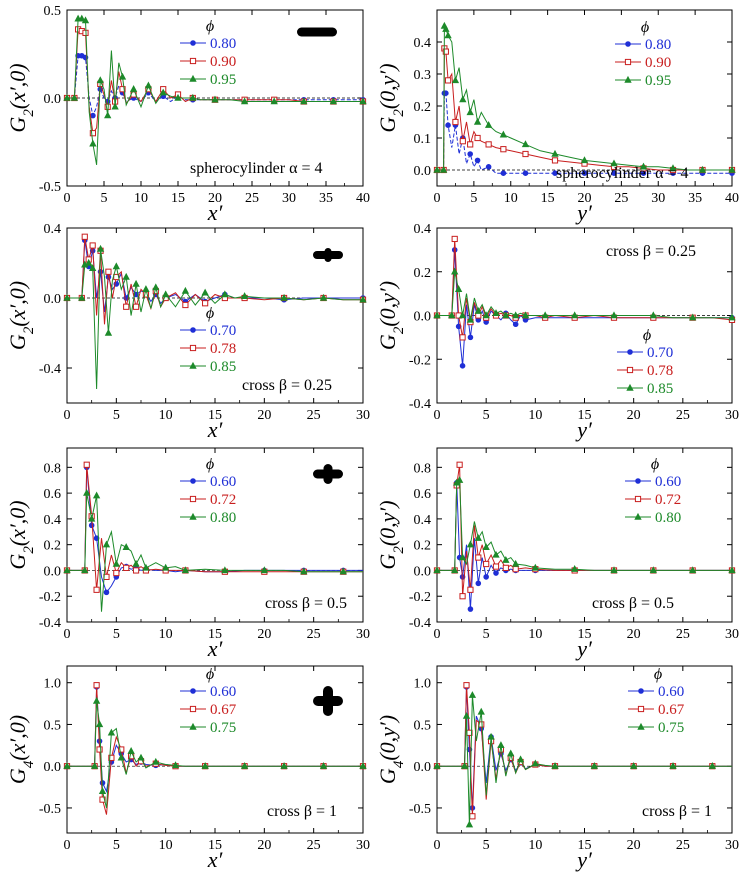  What do you see at coordinates (50, 623) in the screenshot?
I see `y-tick-label: -0.4` at bounding box center [50, 623].